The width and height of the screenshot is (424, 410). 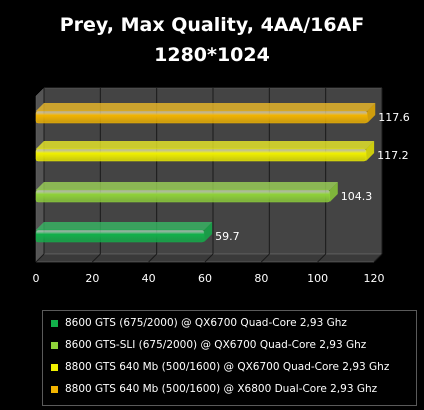 What do you see at coordinates (393, 155) in the screenshot?
I see `bar-value-label: 117.2` at bounding box center [393, 155].